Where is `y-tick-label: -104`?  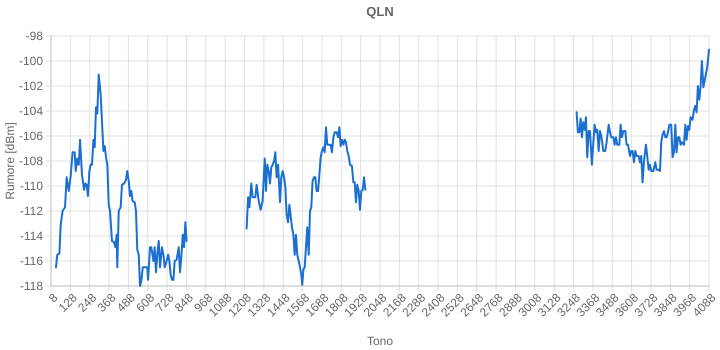
y-tick-label: -104 is located at coordinates (31, 111).